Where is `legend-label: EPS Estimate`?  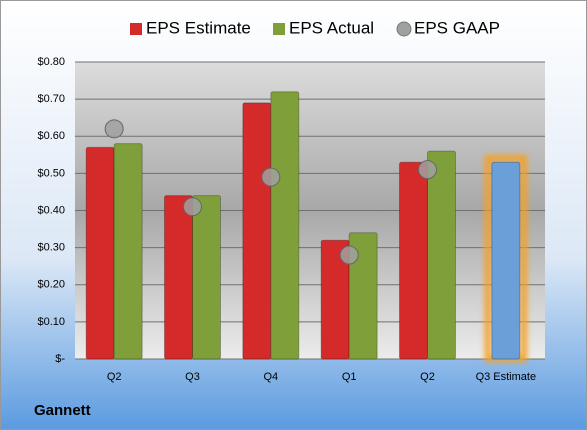 legend-label: EPS Estimate is located at coordinates (198, 27).